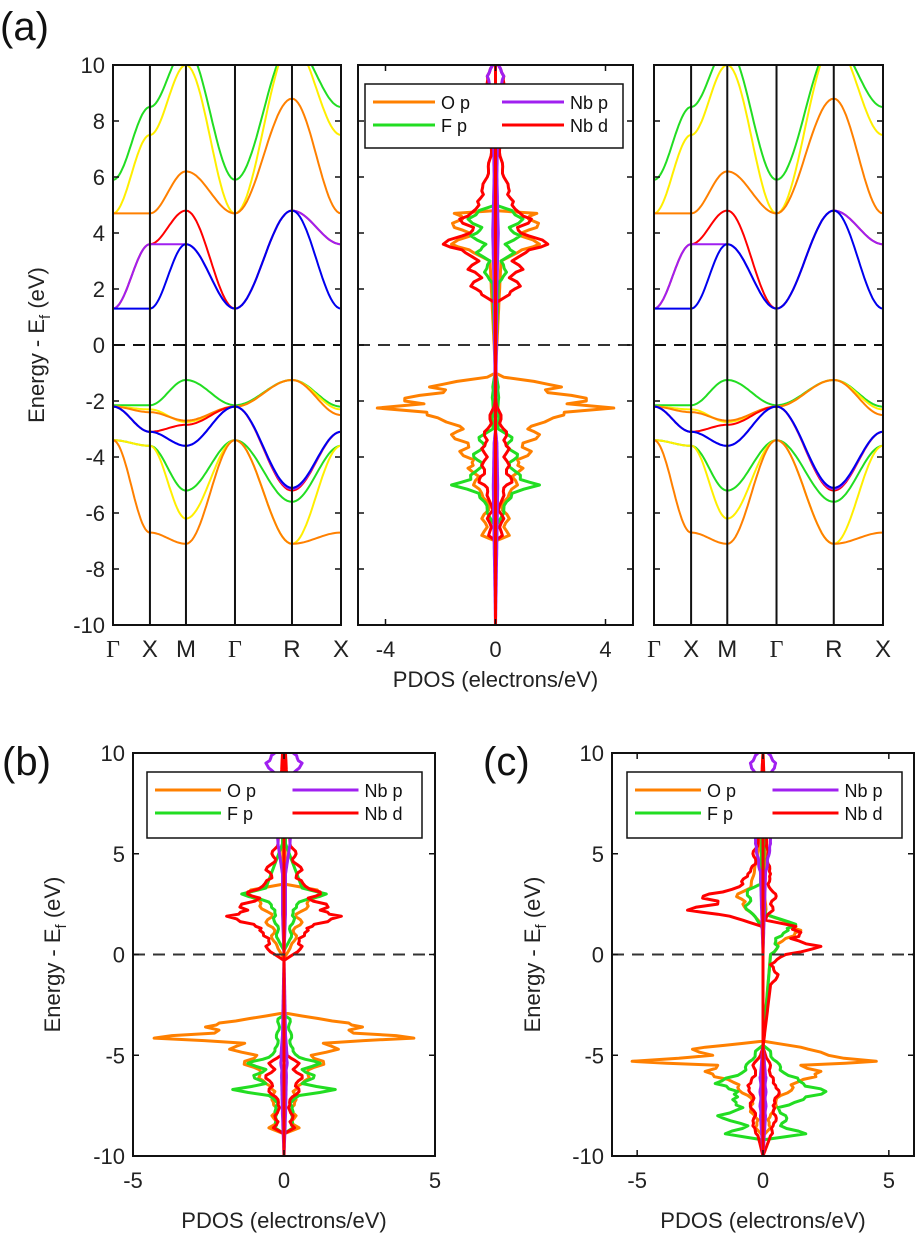 Image resolution: width=920 pixels, height=1242 pixels. Describe the element at coordinates (24, 27) in the screenshot. I see `panel-label-a: (a)` at that location.